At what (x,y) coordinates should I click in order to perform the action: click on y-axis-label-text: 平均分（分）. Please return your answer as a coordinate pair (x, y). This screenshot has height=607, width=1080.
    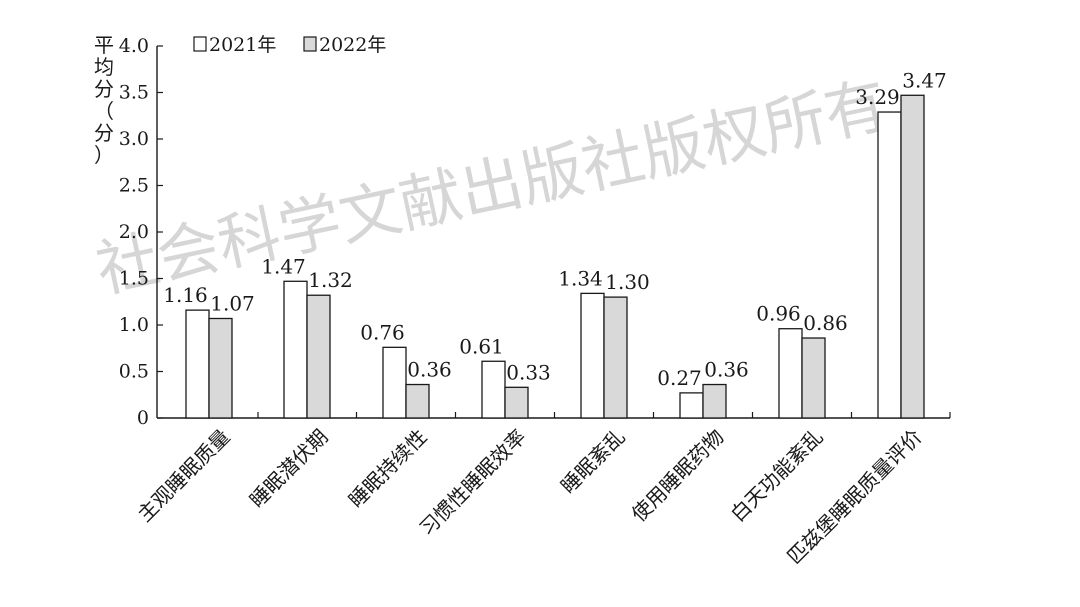
    Looking at the image, I should click on (104, 100).